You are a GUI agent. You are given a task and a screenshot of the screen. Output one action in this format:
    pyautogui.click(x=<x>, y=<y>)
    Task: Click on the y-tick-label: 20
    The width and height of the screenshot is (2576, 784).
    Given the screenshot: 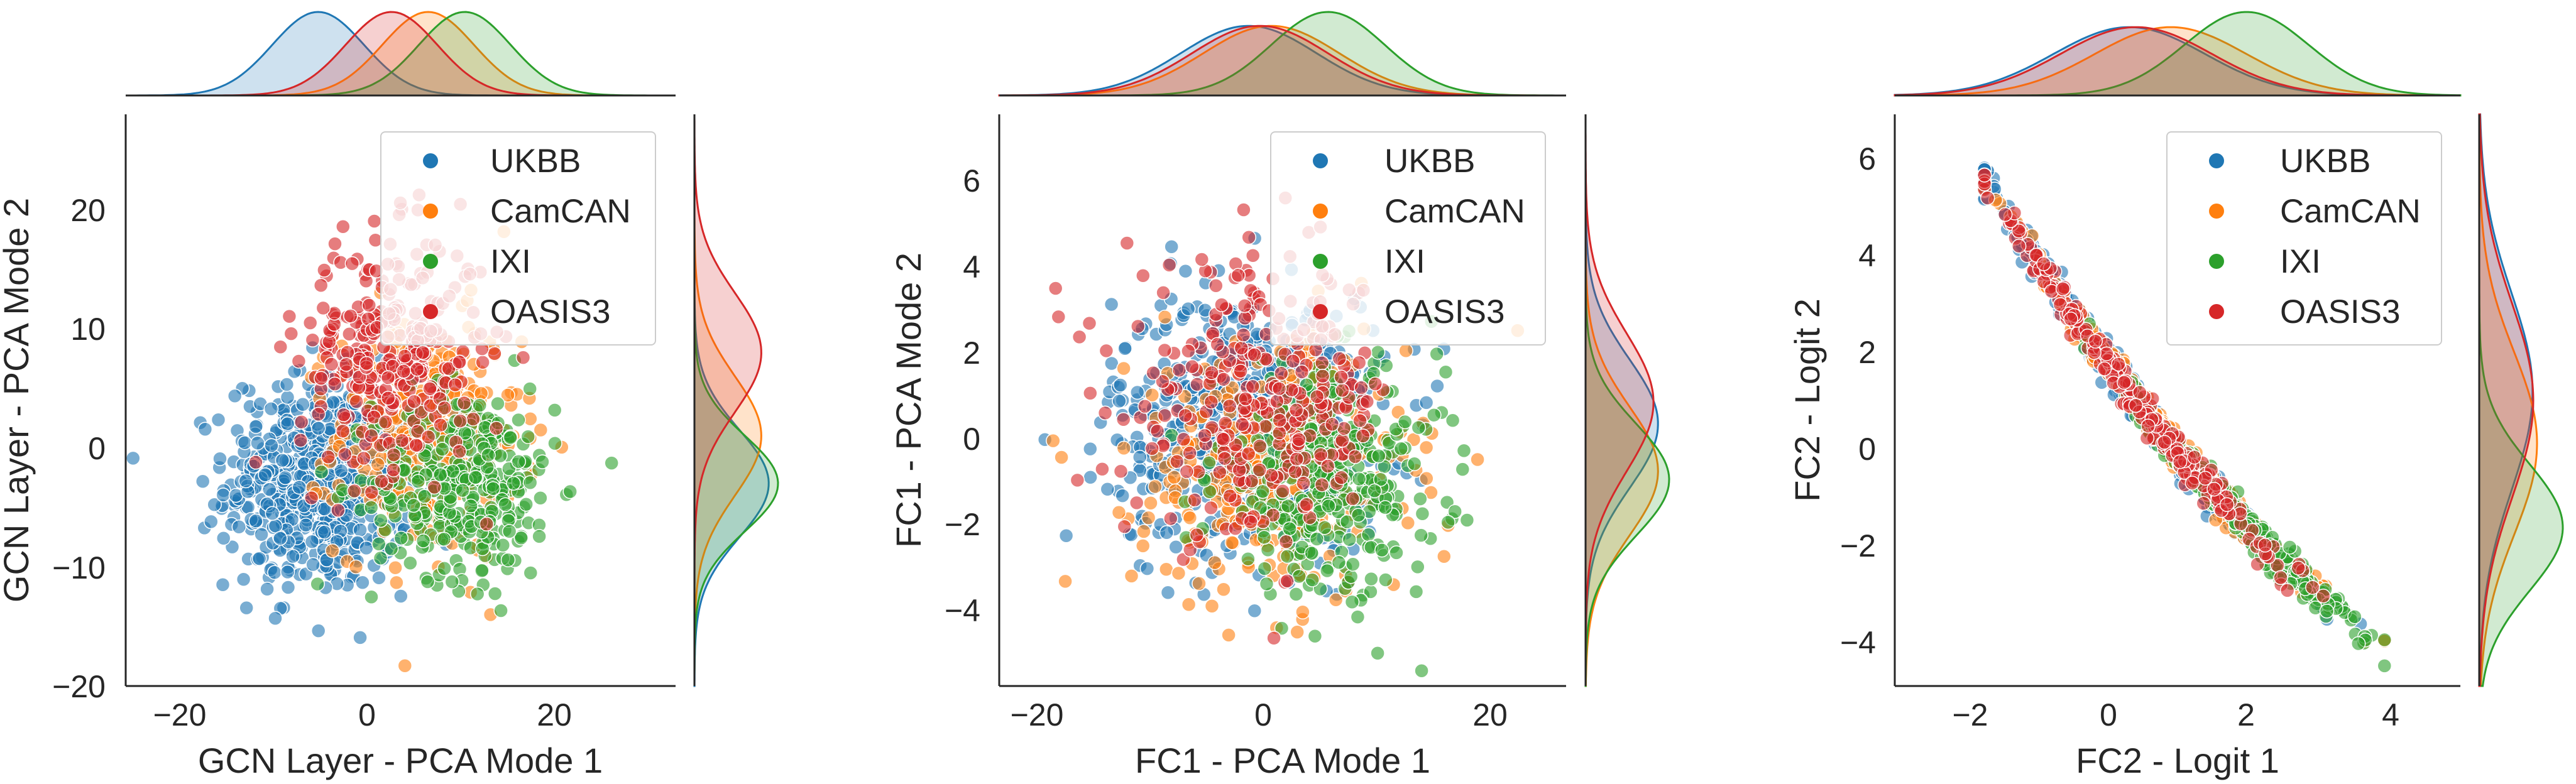 What is the action you would take?
    pyautogui.click(x=88, y=210)
    